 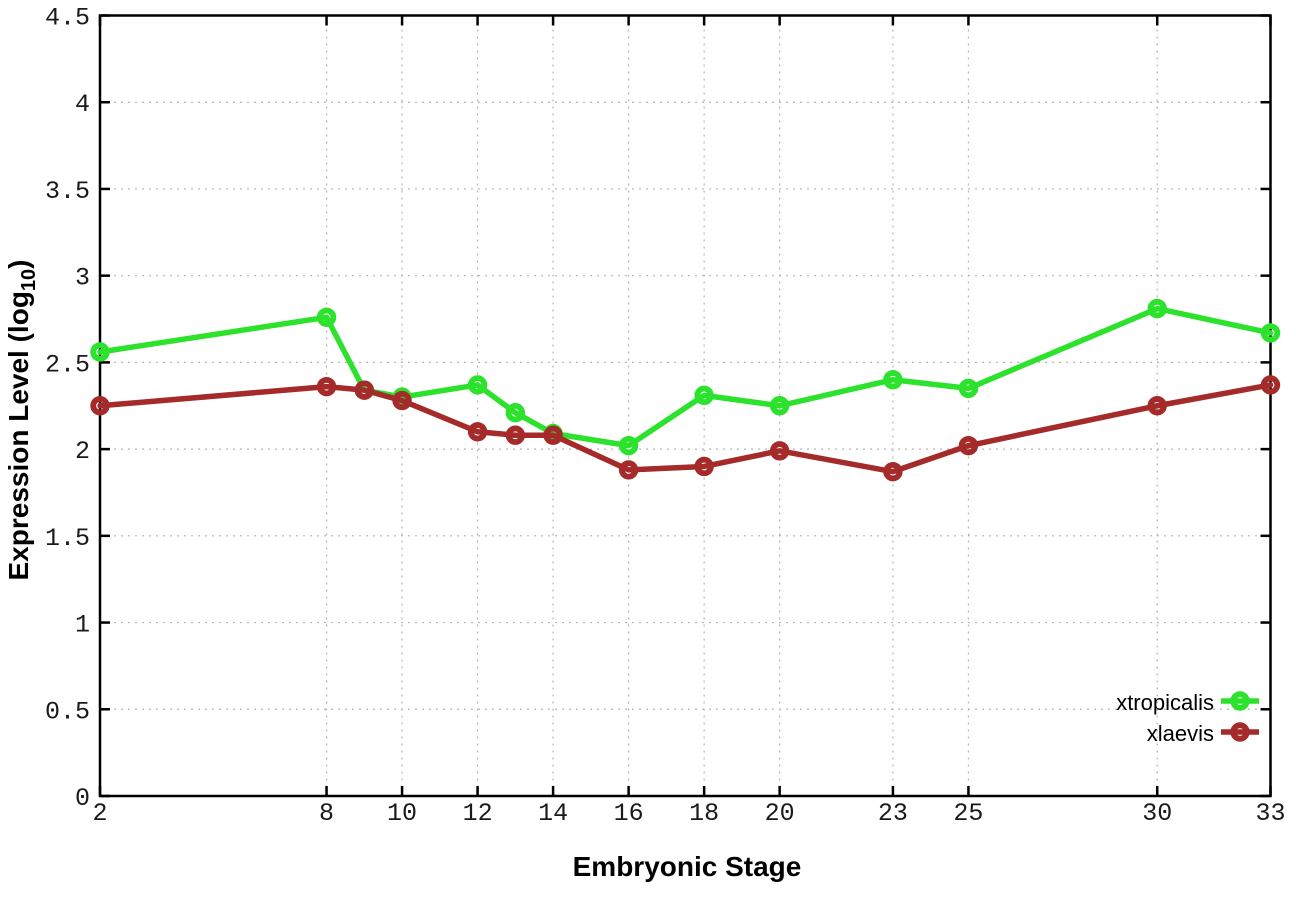 I want to click on legend: xtropicalis xlaevis, so click(x=1187, y=718).